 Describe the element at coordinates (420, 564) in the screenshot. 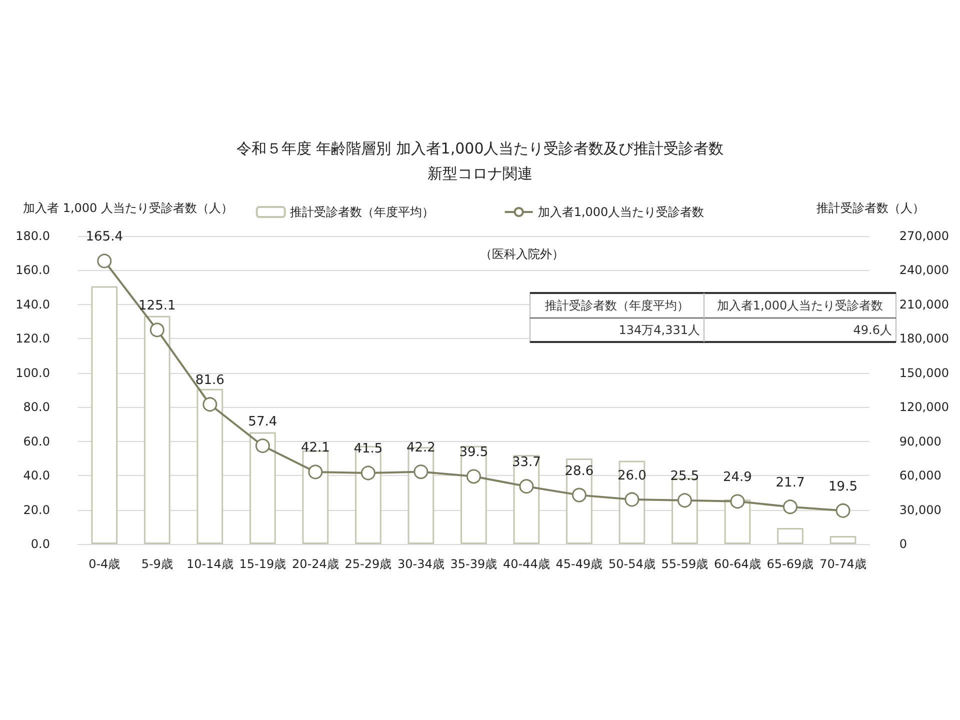

I see `x-tick-label: 30-34歳` at that location.